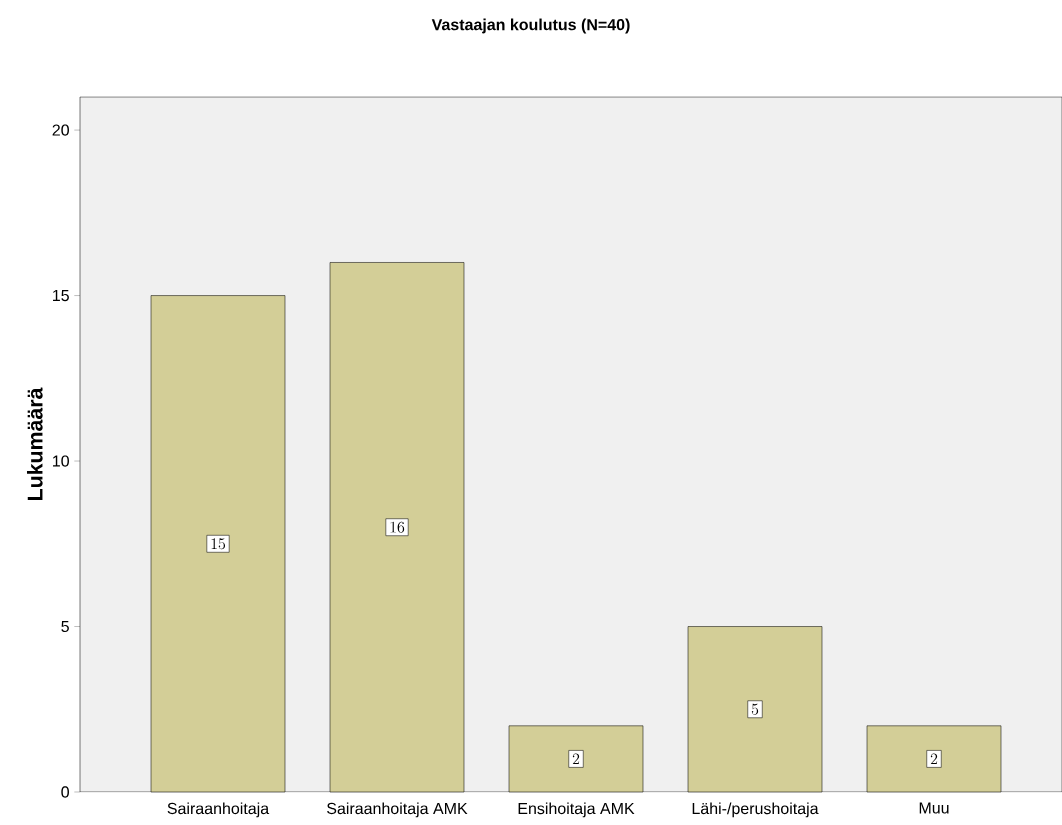 This screenshot has width=1062, height=825. Describe the element at coordinates (60, 130) in the screenshot. I see `y-tick-label: 20` at that location.